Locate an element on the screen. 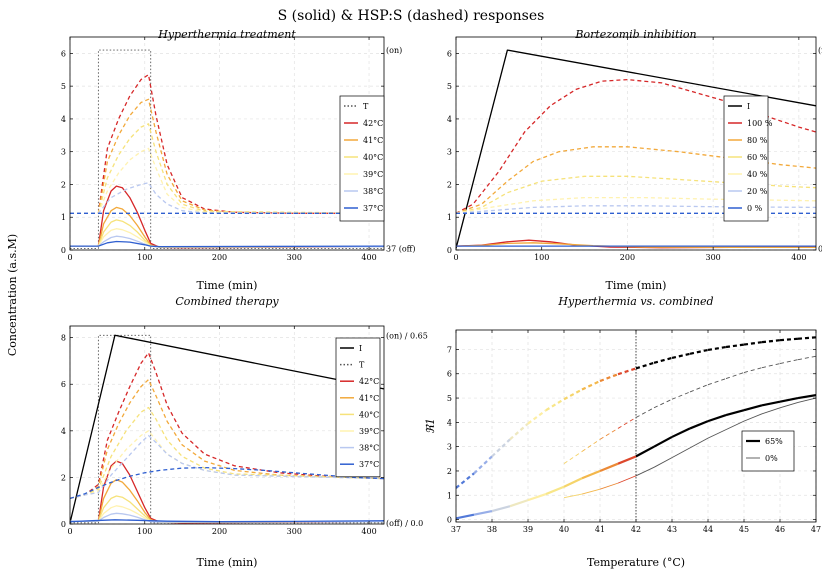 This screenshot has width=822, height=576. legend-label: 42°C is located at coordinates (373, 123).